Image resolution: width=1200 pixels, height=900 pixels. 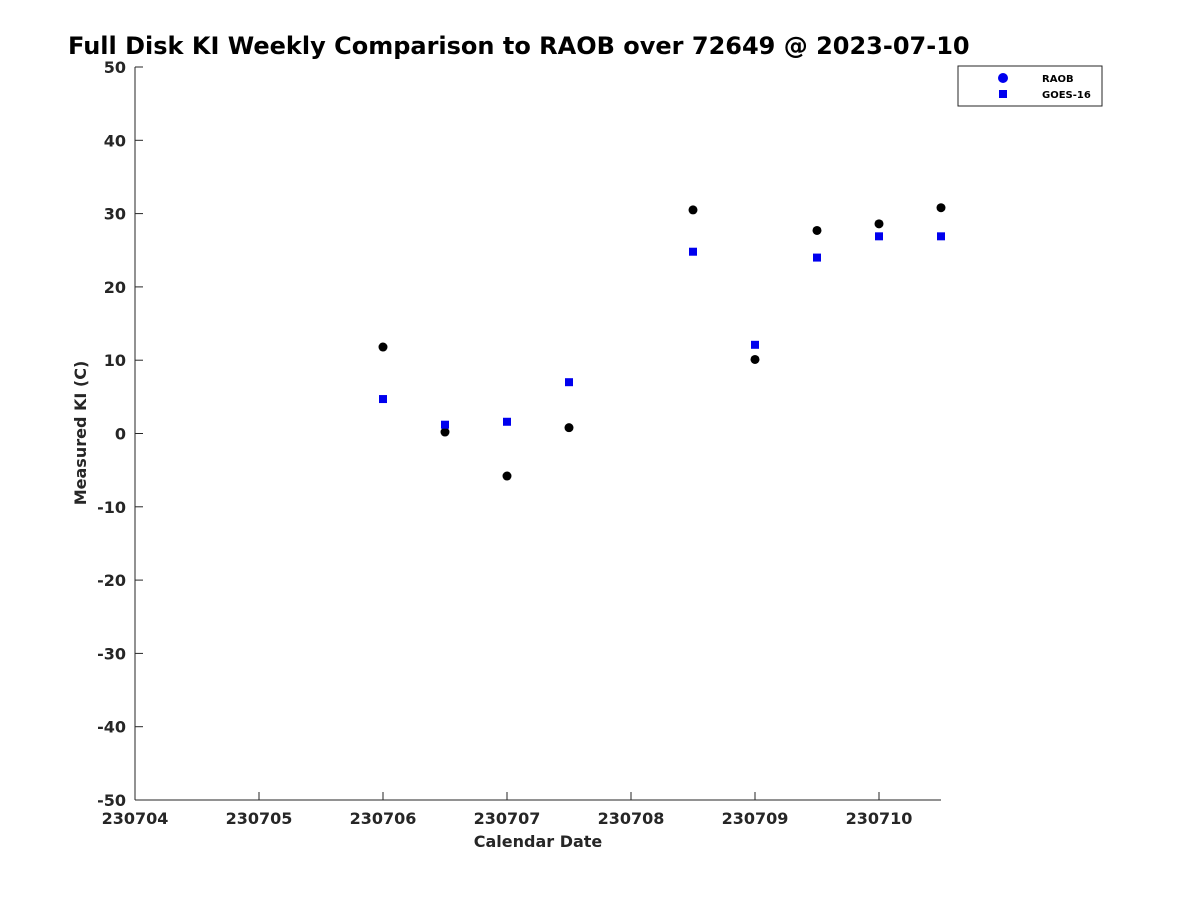 I want to click on y-ticks: 50 40 30 20 10 0 -10 -20 -30 -40 -50, so click(x=120, y=434).